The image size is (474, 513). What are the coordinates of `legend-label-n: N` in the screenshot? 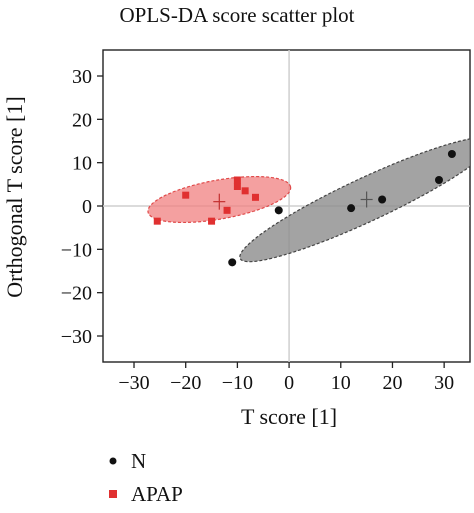 It's located at (138, 461).